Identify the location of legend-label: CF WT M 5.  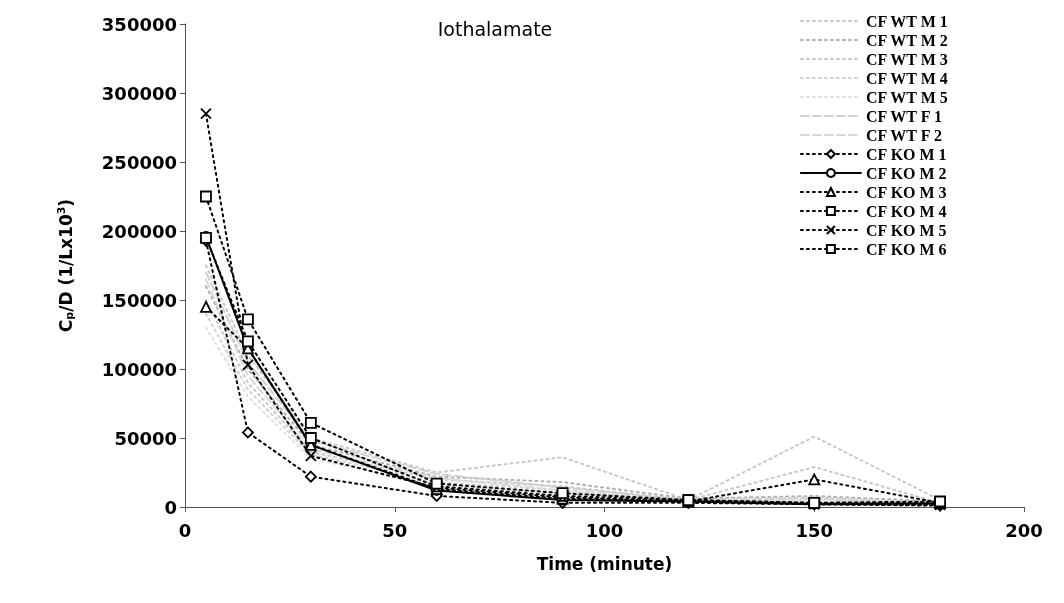
(906, 97).